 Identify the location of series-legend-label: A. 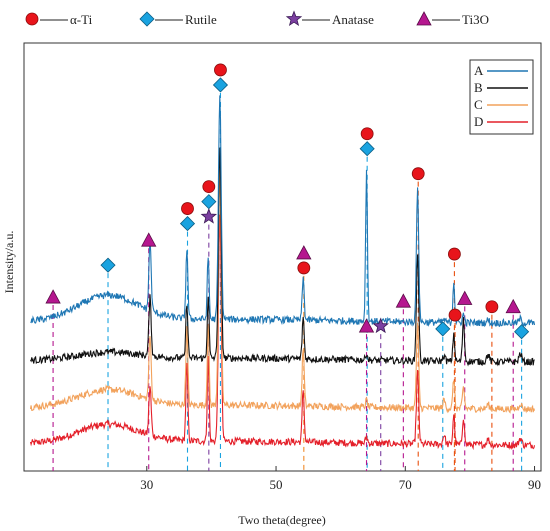
(479, 70).